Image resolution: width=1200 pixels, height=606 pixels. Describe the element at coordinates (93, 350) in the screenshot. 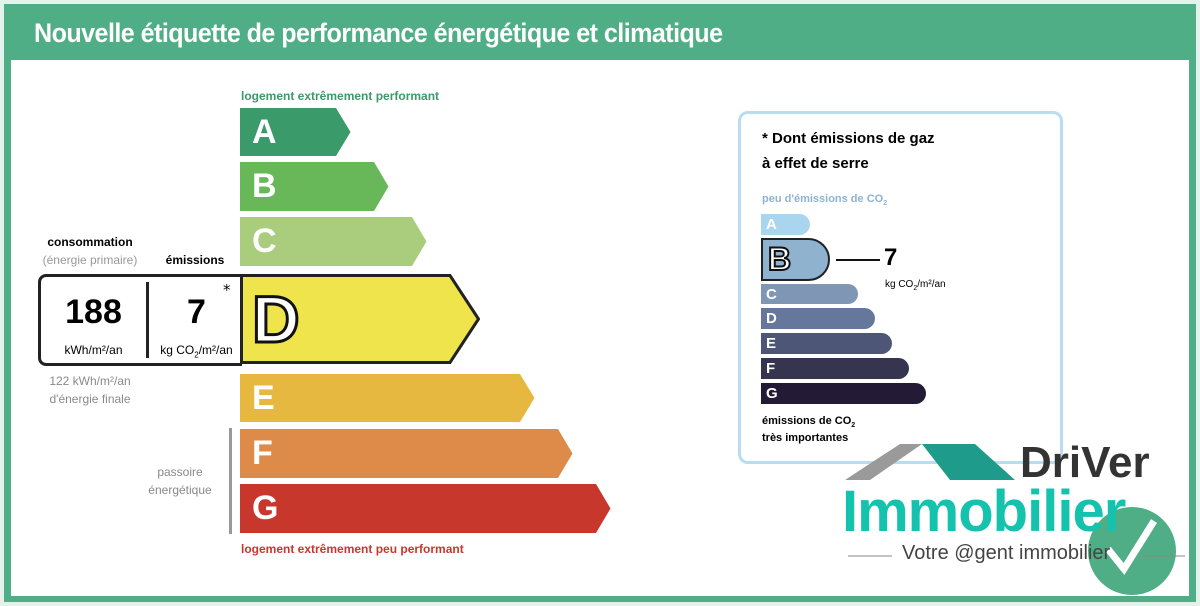

I see `consumption-unit: kWh/m²/an` at that location.